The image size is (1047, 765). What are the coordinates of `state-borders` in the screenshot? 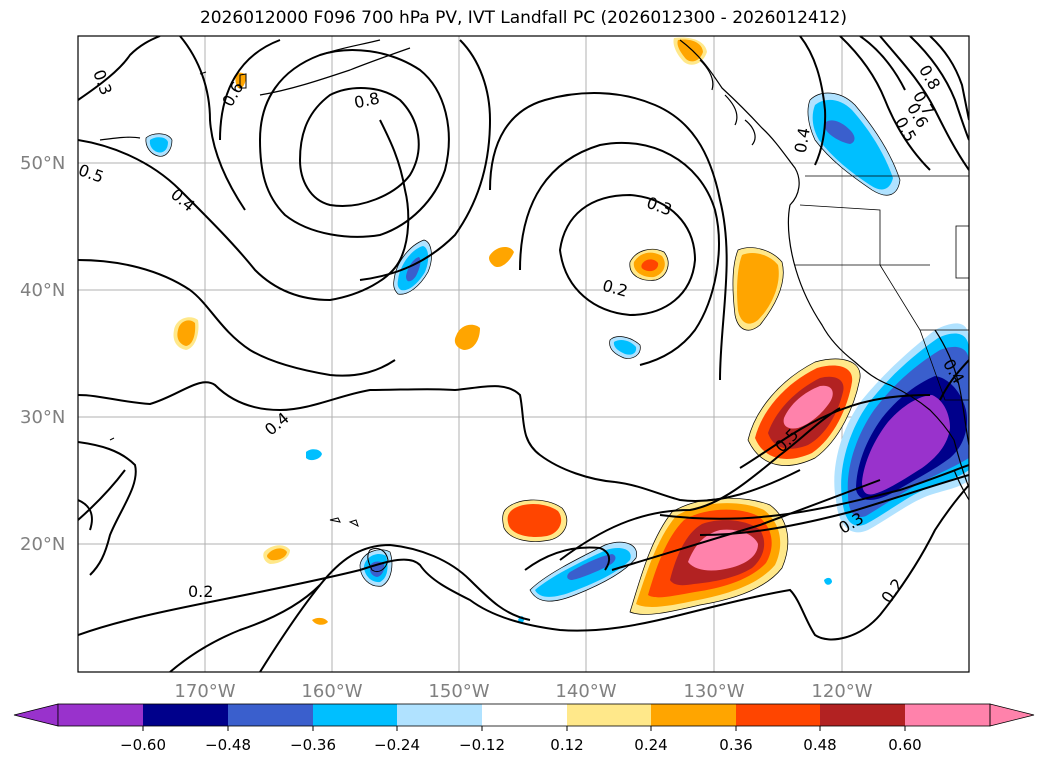 It's located at (882, 288).